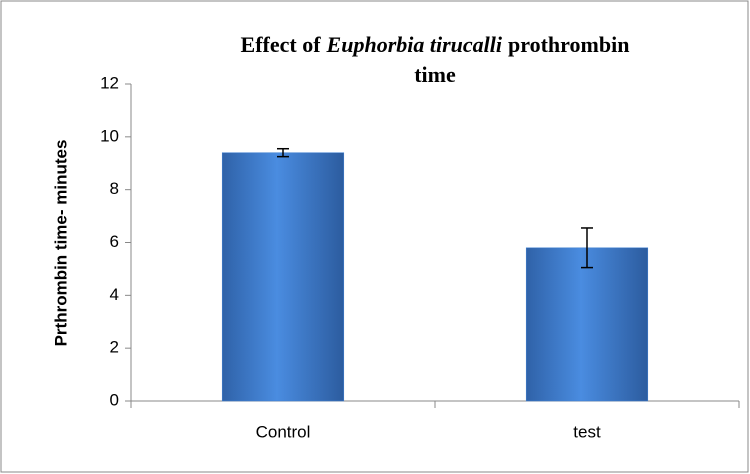 The width and height of the screenshot is (750, 474). I want to click on y-tick-label: 0, so click(114, 399).